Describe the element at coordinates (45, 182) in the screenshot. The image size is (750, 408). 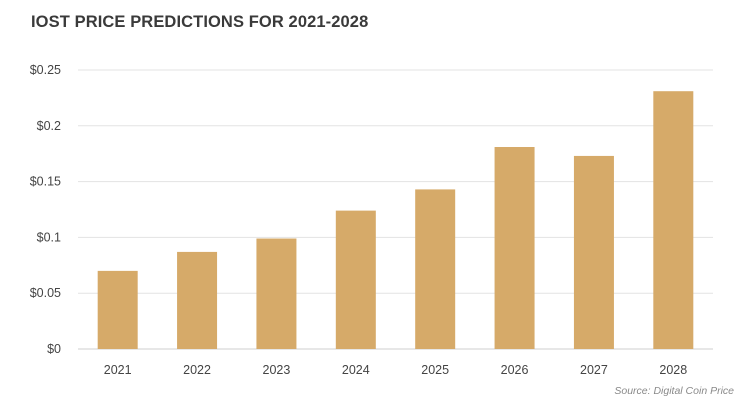
I see `y-tick-label: $0.15` at that location.